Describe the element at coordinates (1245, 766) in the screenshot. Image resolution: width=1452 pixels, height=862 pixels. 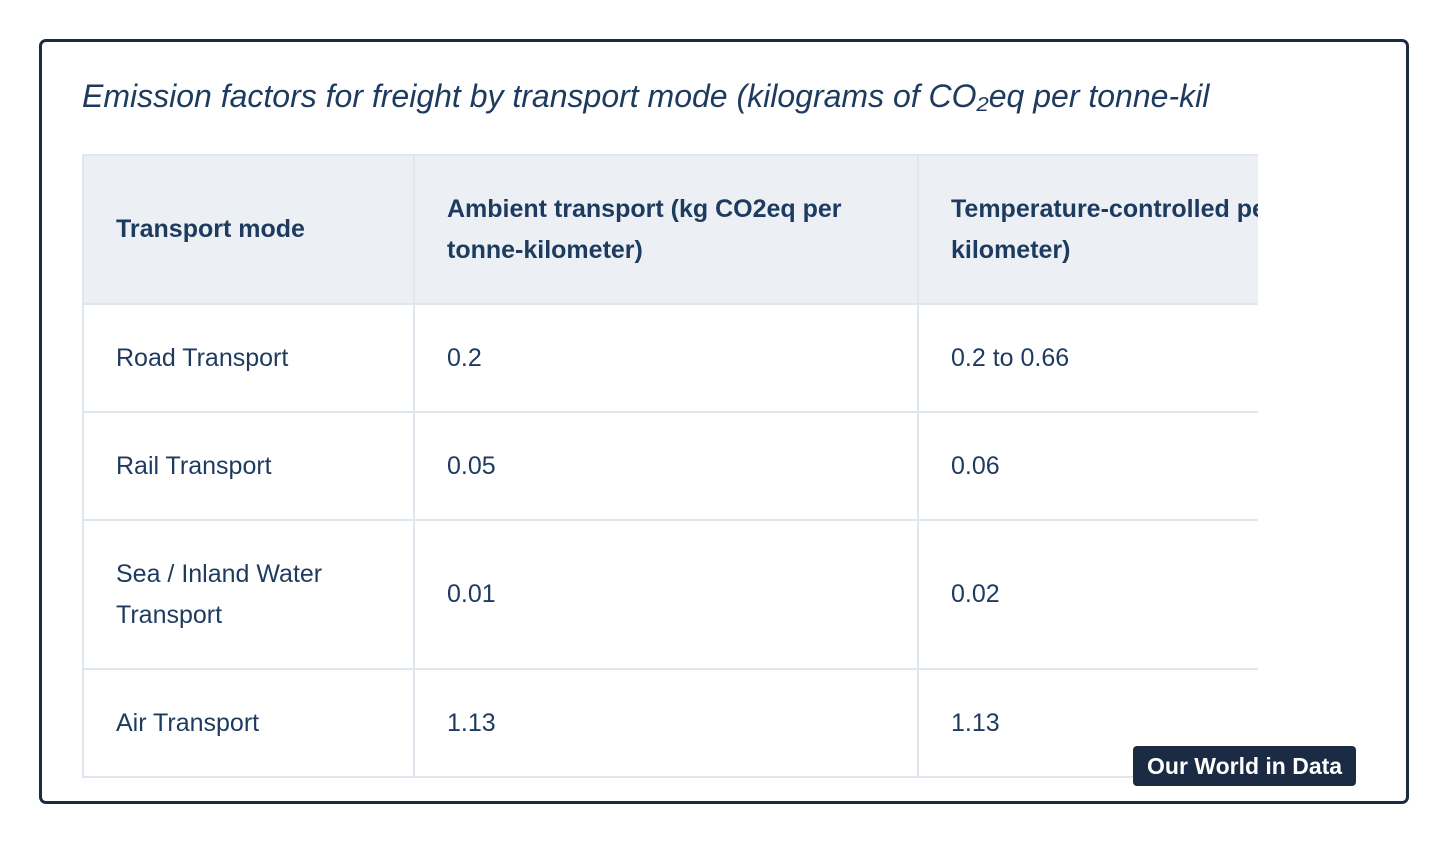
I see `our-world-in-data-badge: Our World in Data` at that location.